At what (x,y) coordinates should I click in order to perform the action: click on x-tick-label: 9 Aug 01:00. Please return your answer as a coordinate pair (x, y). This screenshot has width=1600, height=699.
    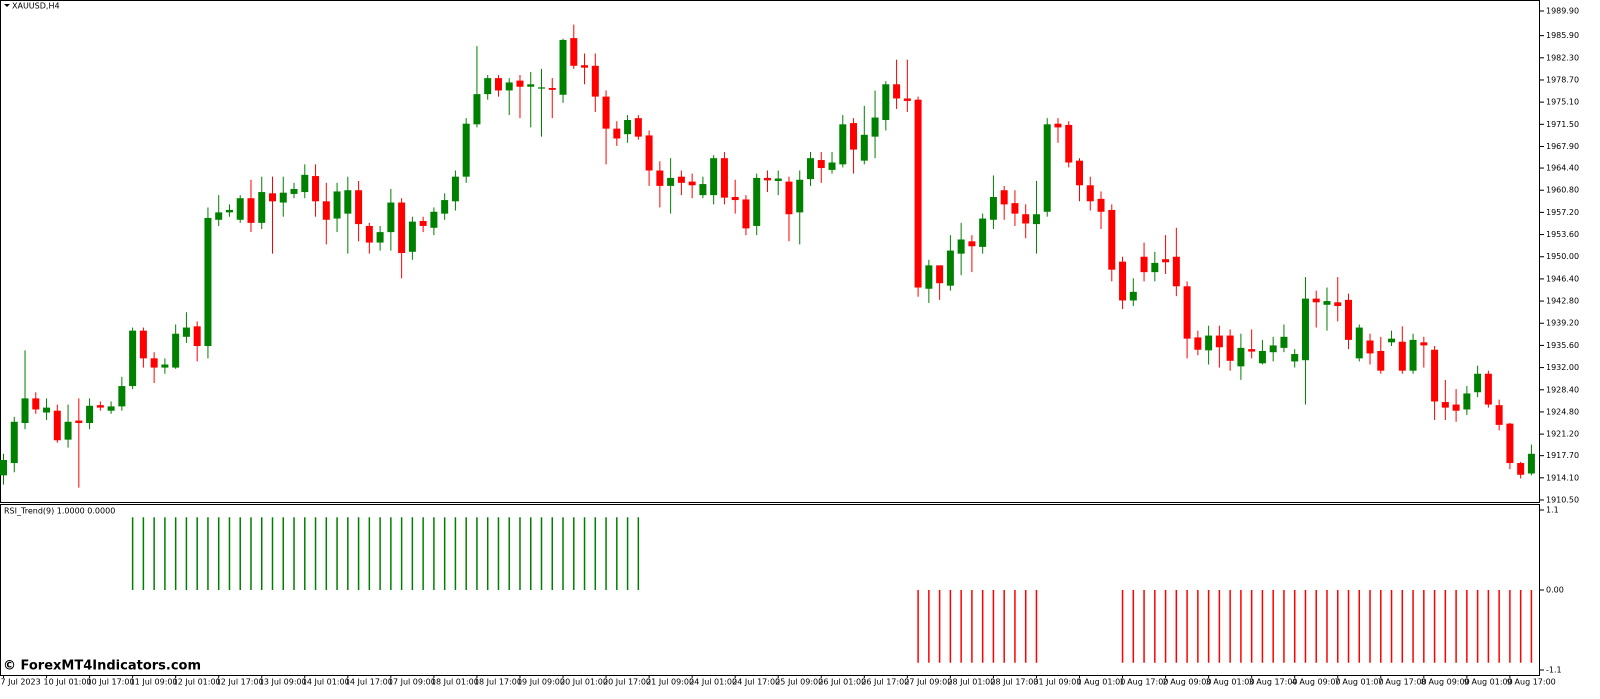
    Looking at the image, I should click on (1488, 682).